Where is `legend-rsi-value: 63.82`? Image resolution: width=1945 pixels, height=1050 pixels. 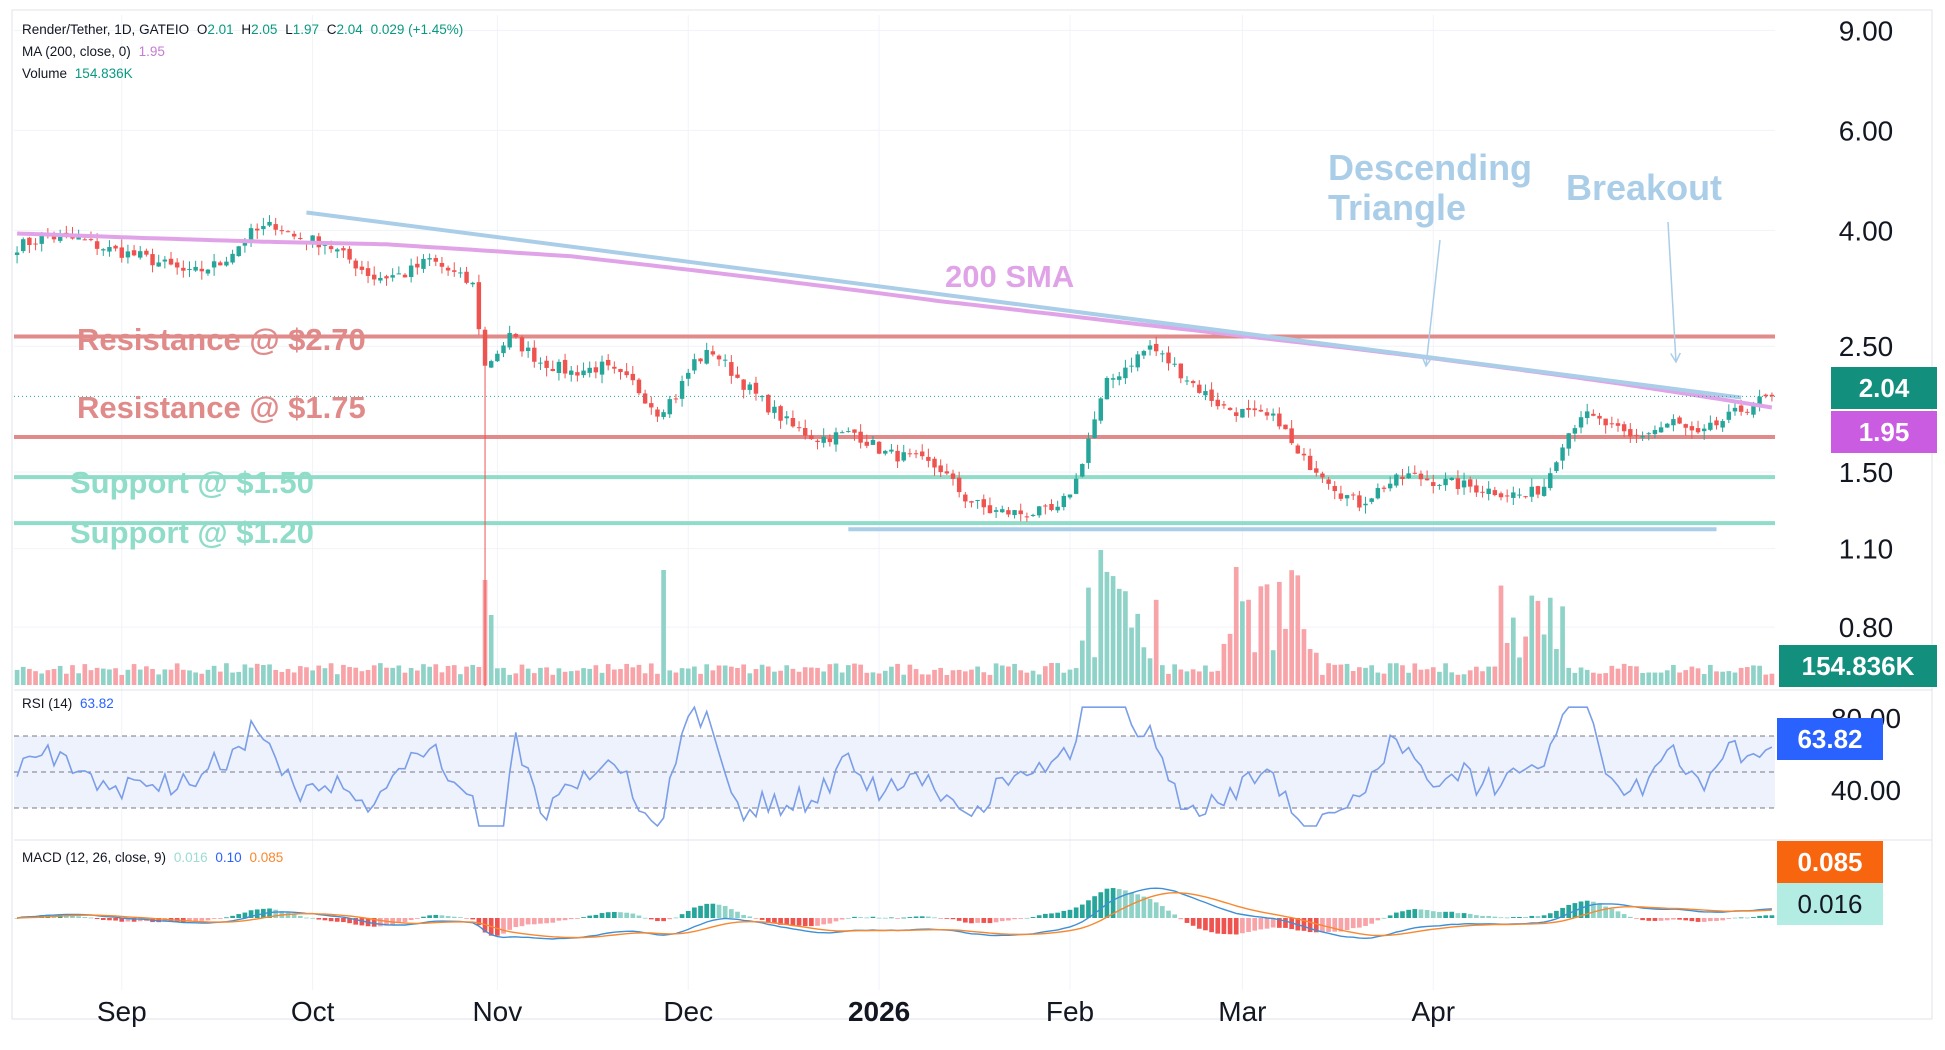
legend-rsi-value: 63.82 is located at coordinates (97, 703).